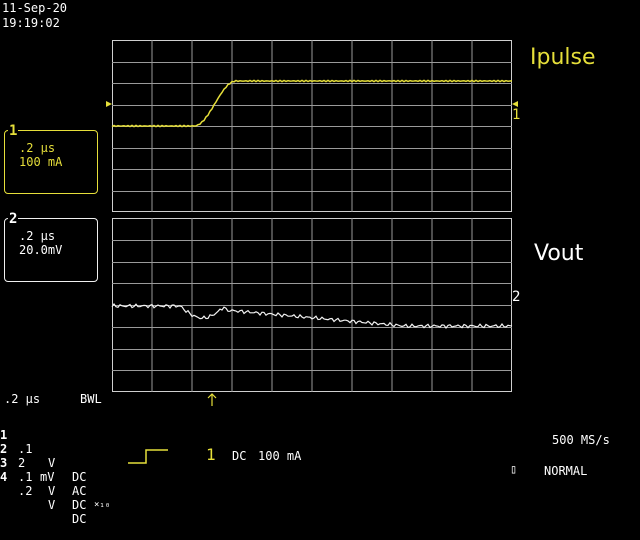 The image size is (640, 540). Describe the element at coordinates (516, 297) in the screenshot. I see `channel-2-end-marker: 2` at that location.